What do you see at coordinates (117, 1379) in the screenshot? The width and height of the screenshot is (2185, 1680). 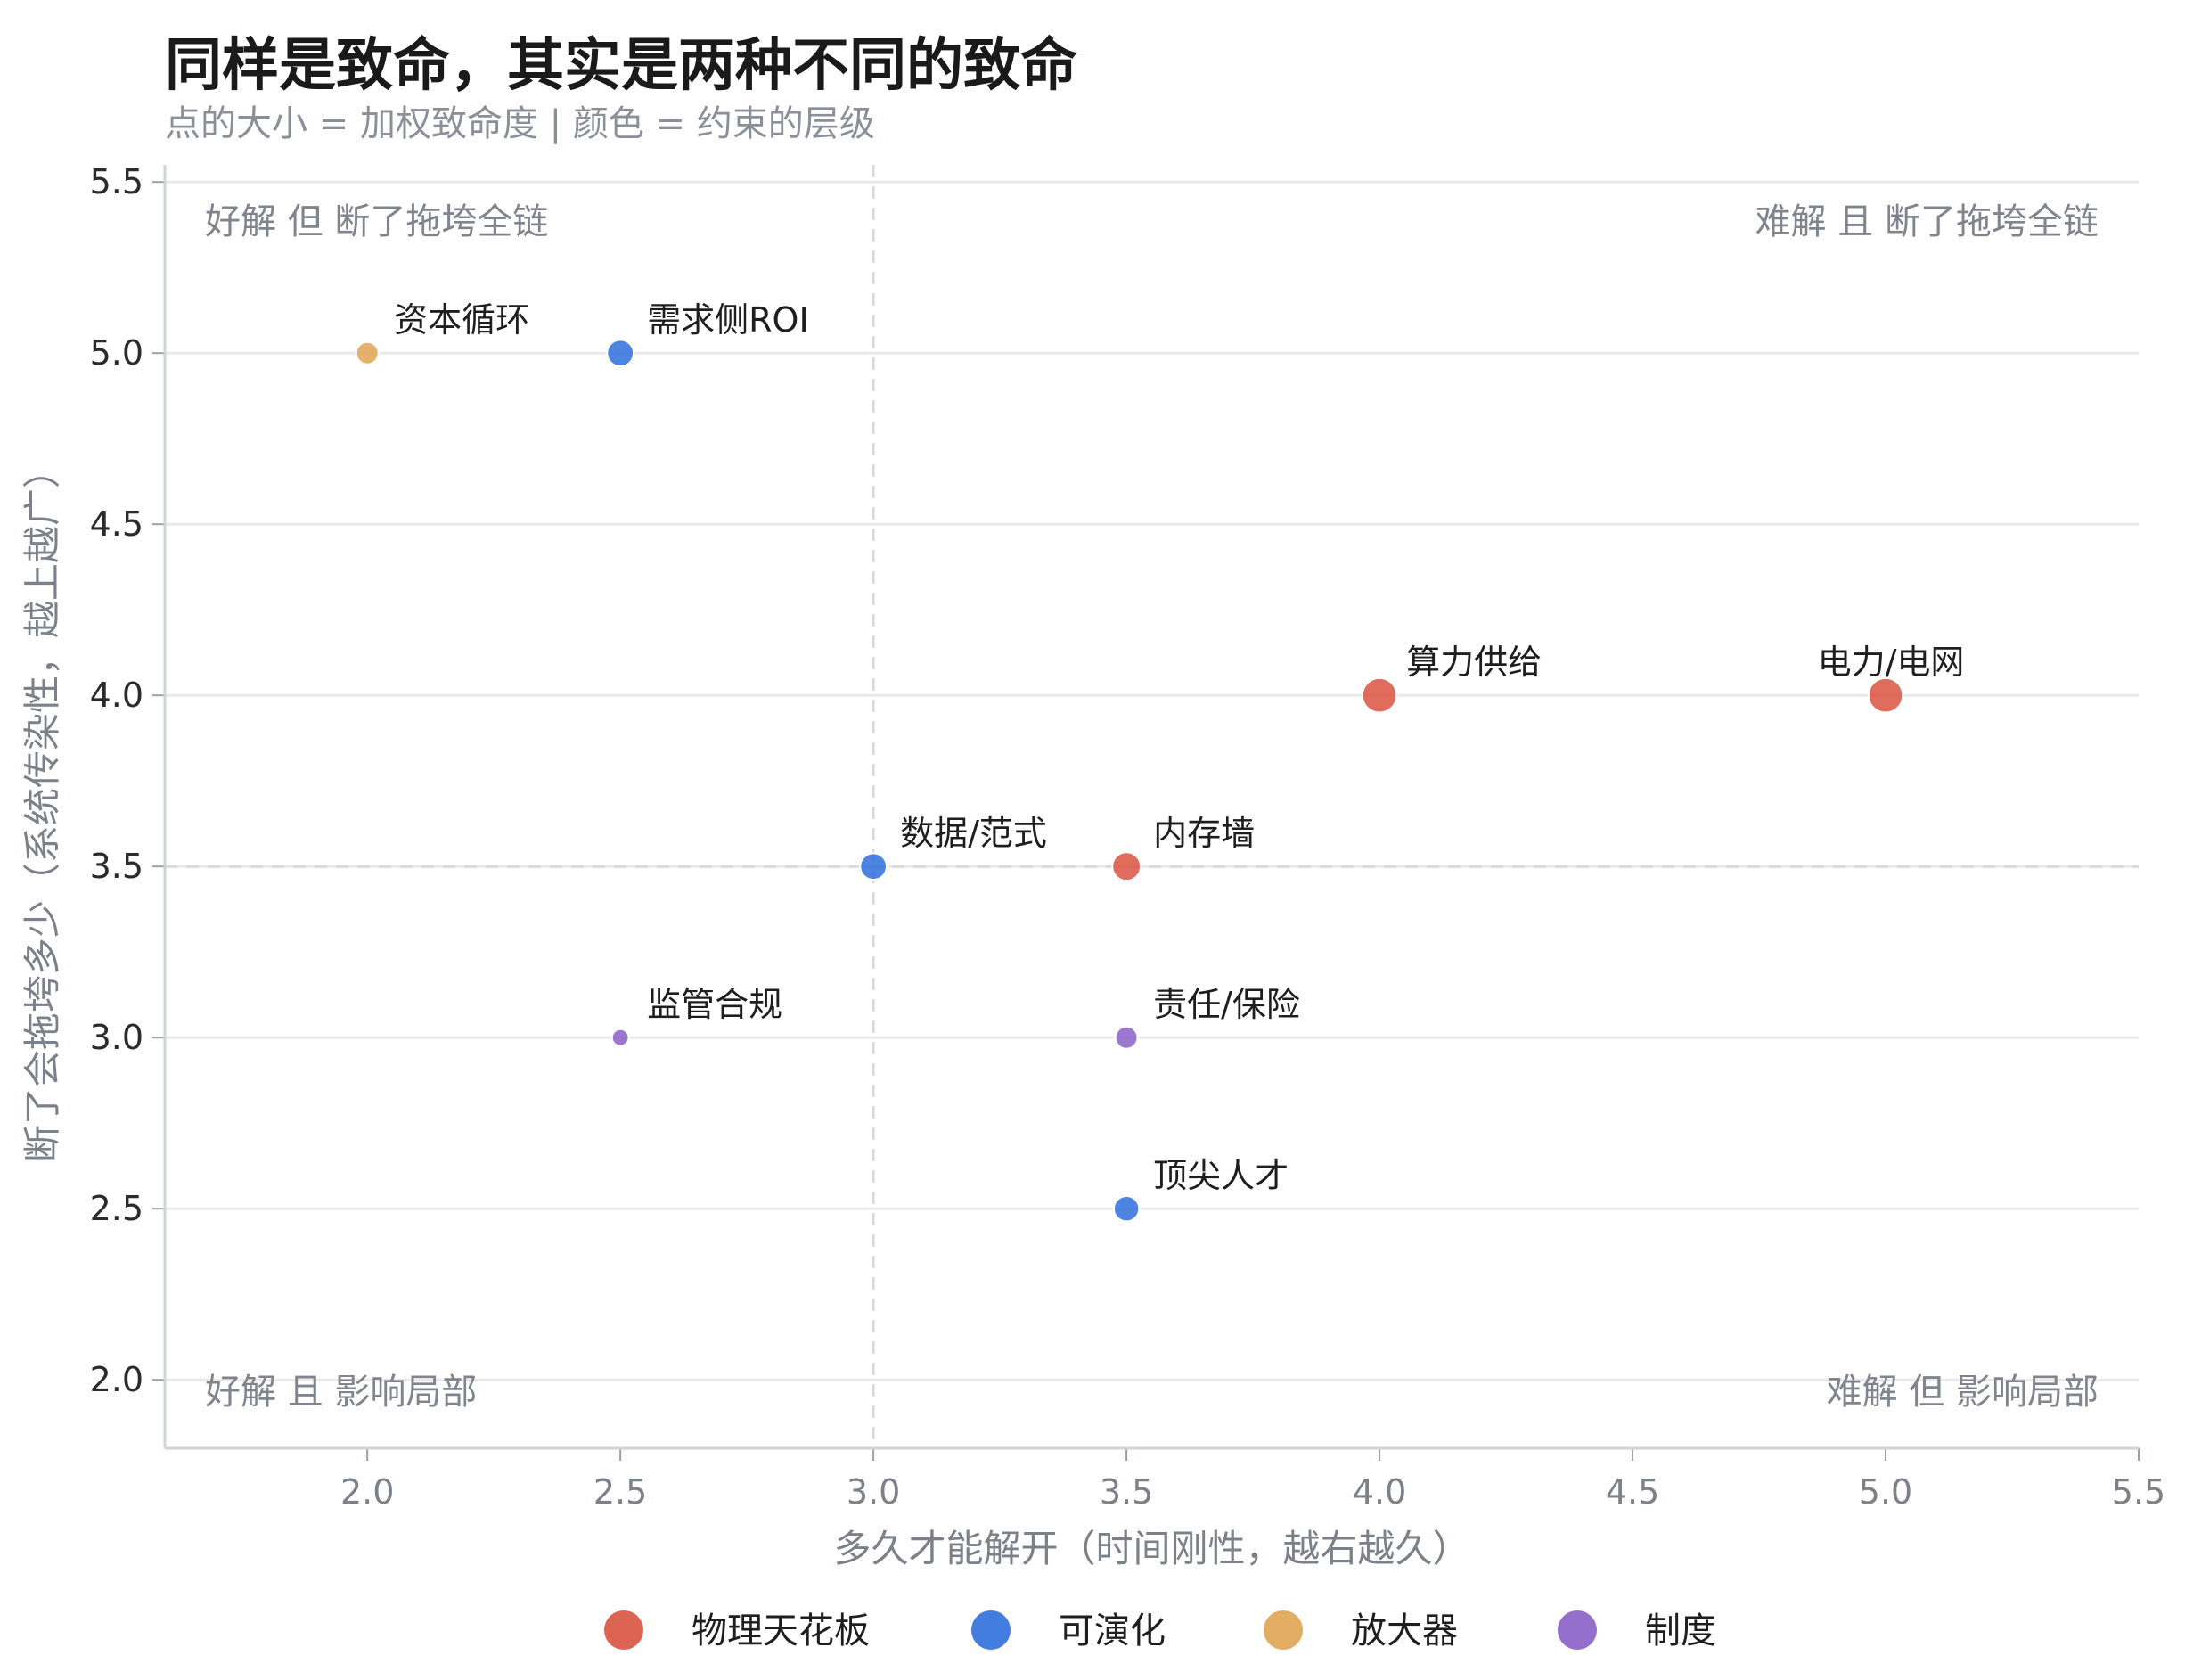 I see `ytick-label-0: 2.0` at bounding box center [117, 1379].